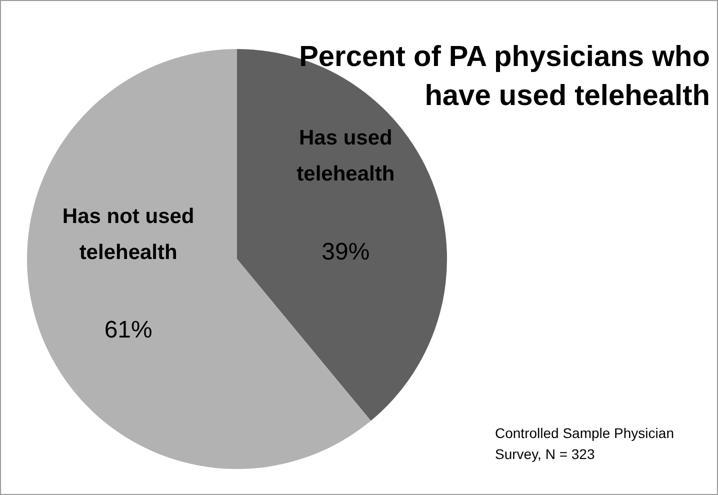 This screenshot has height=495, width=718. What do you see at coordinates (128, 234) in the screenshot?
I see `slice-label: Has not used telehealth` at bounding box center [128, 234].